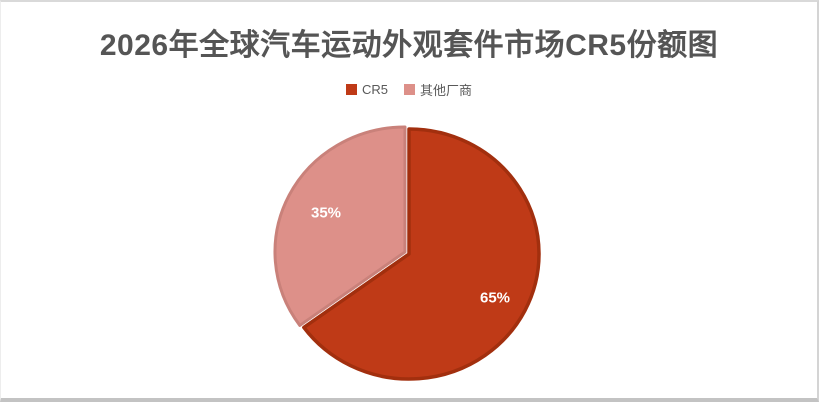 The height and width of the screenshot is (402, 819). I want to click on pie-slice-other, so click(340, 226).